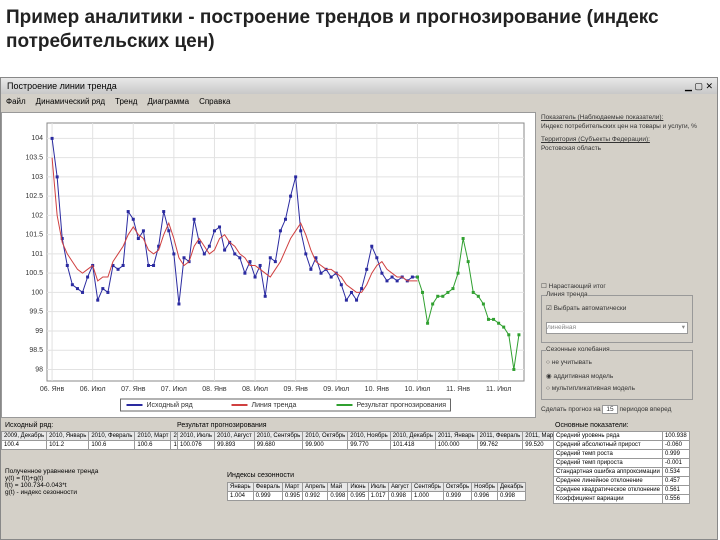  What do you see at coordinates (457, 487) in the screenshot?
I see `table-header: Октябрь` at bounding box center [457, 487].